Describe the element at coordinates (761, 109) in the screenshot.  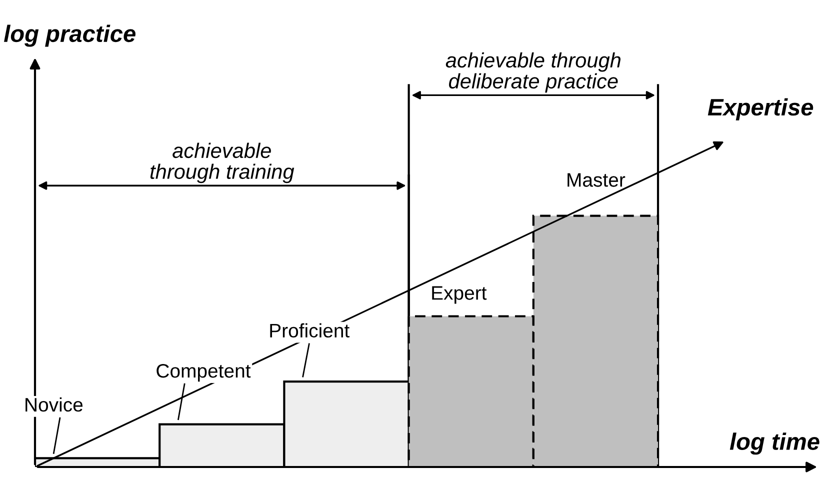
I see `text: Expertise` at that location.